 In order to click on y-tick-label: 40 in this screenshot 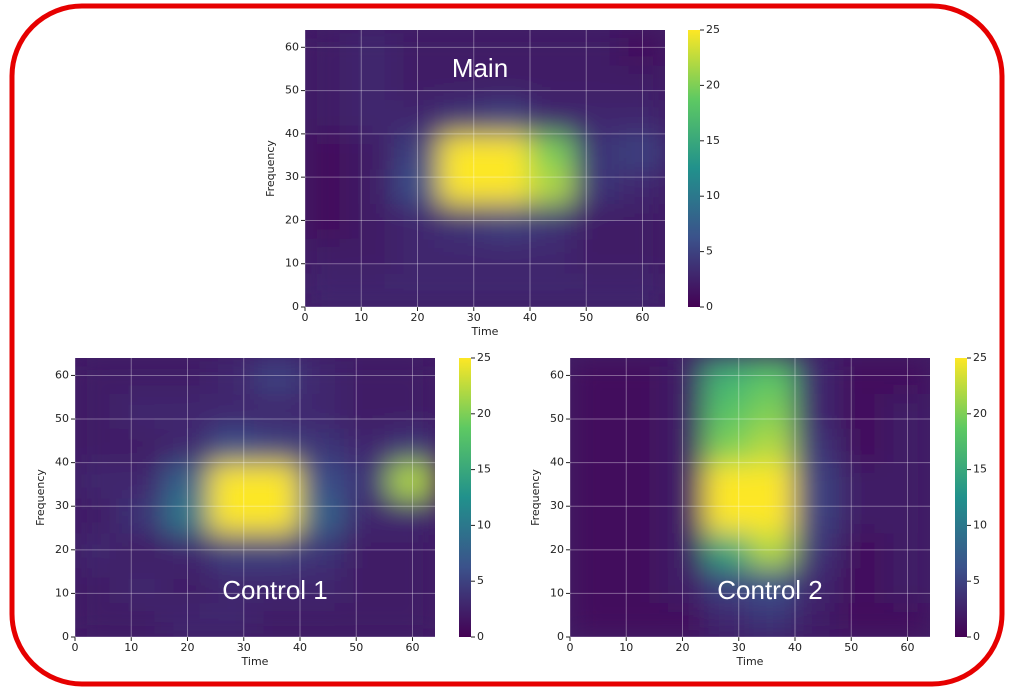, I will do `click(62, 462)`.